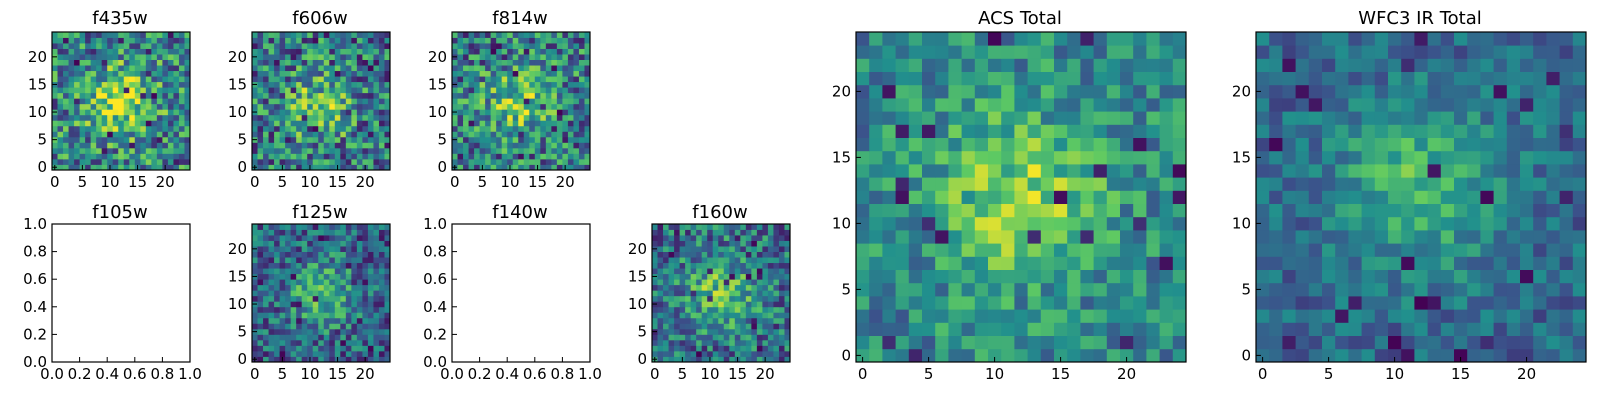 This screenshot has width=1600, height=400. I want to click on x-tick-label: 15, so click(337, 374).